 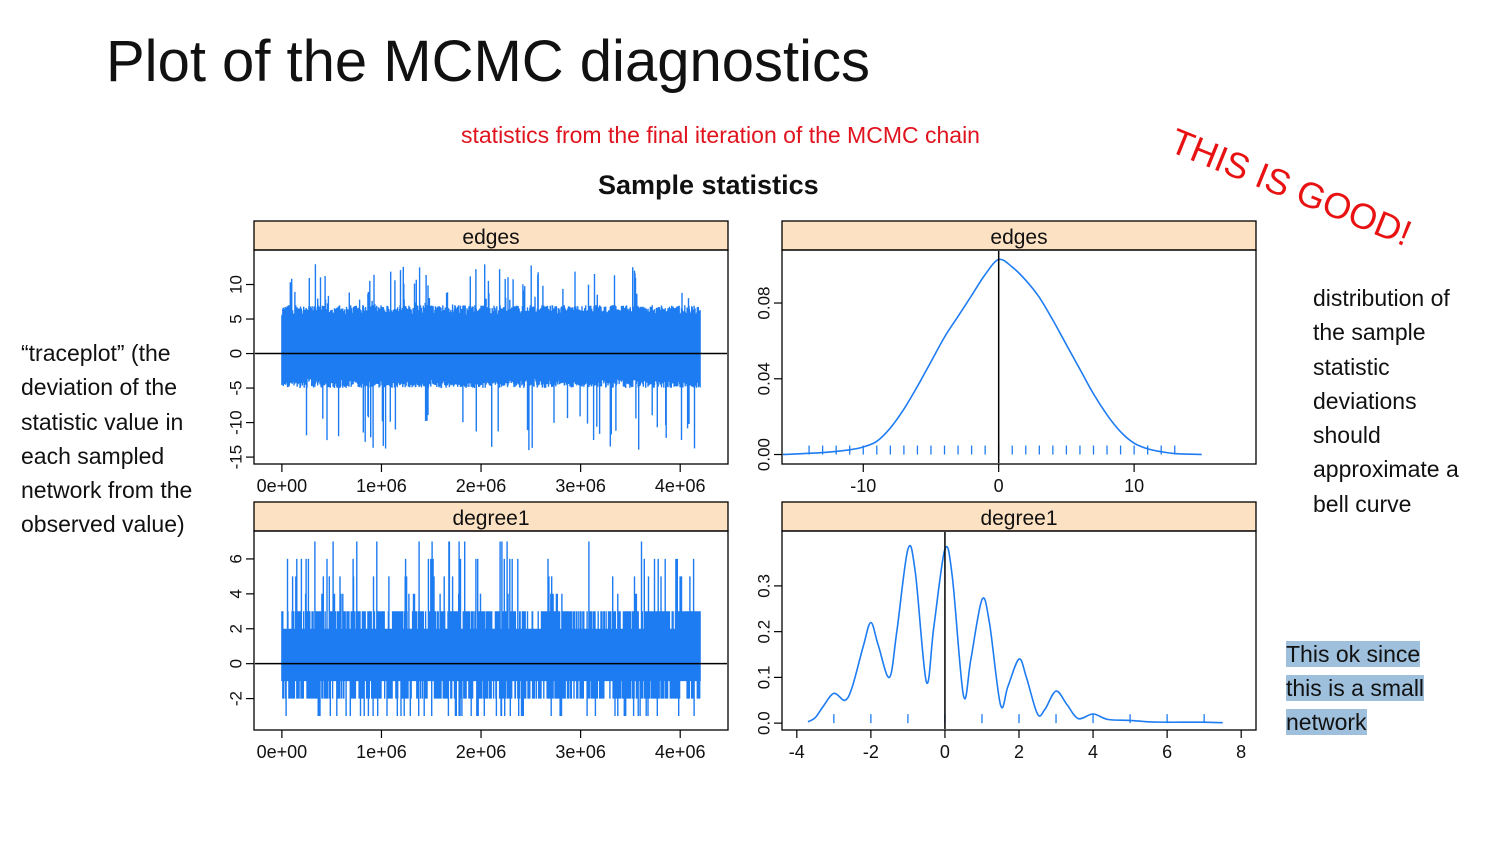 I want to click on ok-note-line: network, so click(x=1326, y=722).